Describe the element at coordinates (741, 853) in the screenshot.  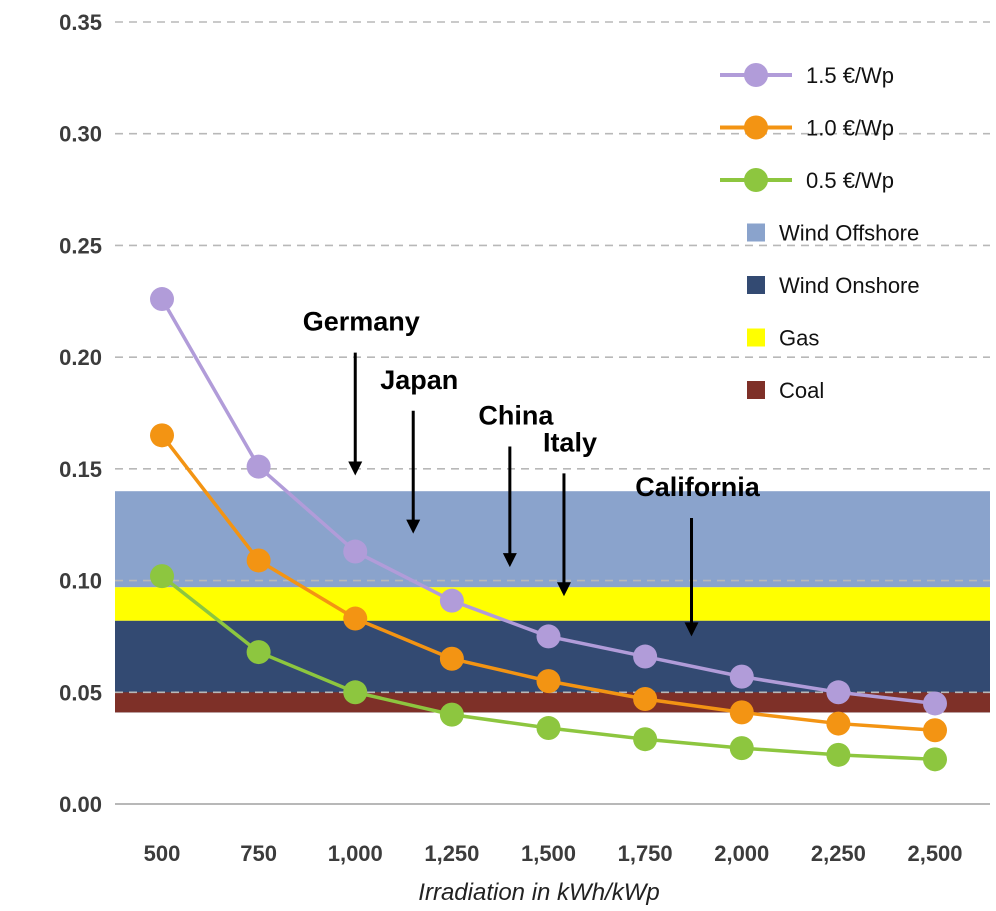
I see `x-tick-label: 2,000` at that location.